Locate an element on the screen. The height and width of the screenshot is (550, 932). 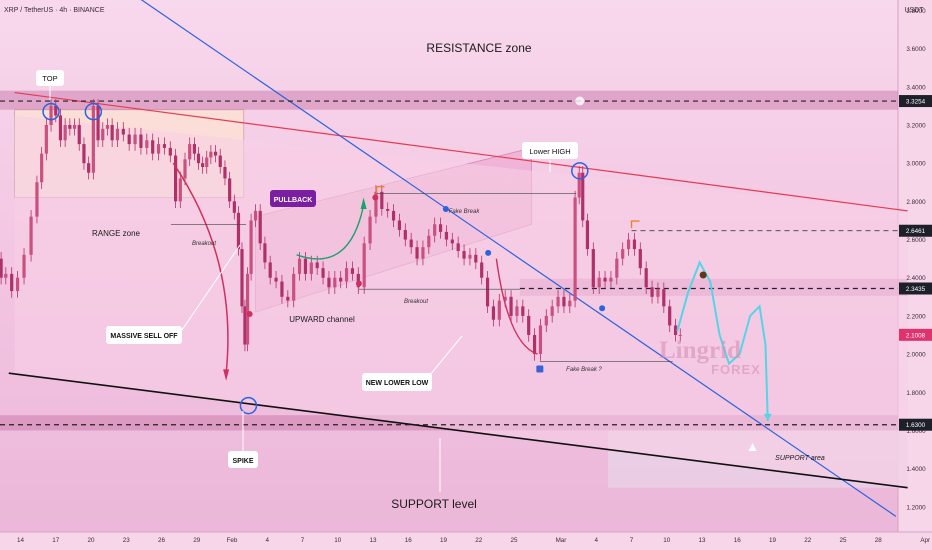
resistance-zone-label: RESISTANCE zone is located at coordinates (478, 48).